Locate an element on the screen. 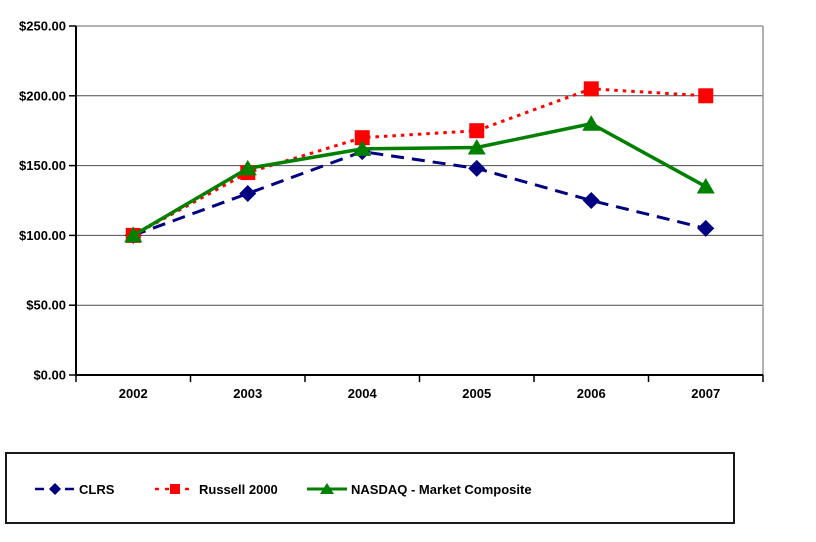  marker-triangle-2004 is located at coordinates (362, 148).